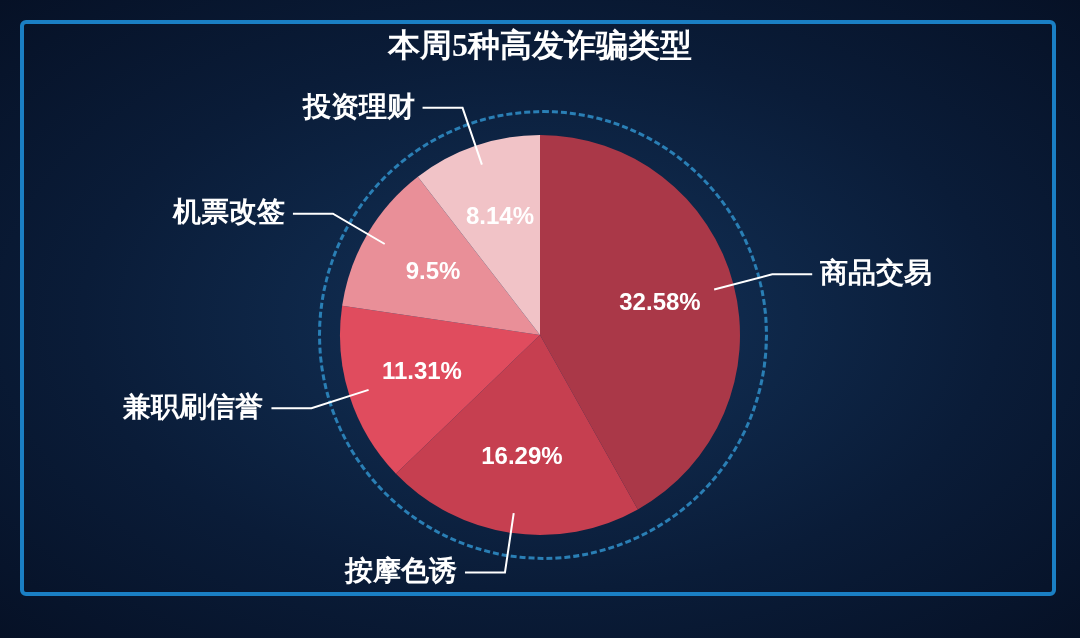  Describe the element at coordinates (876, 273) in the screenshot. I see `slice-label: 商品交易` at that location.